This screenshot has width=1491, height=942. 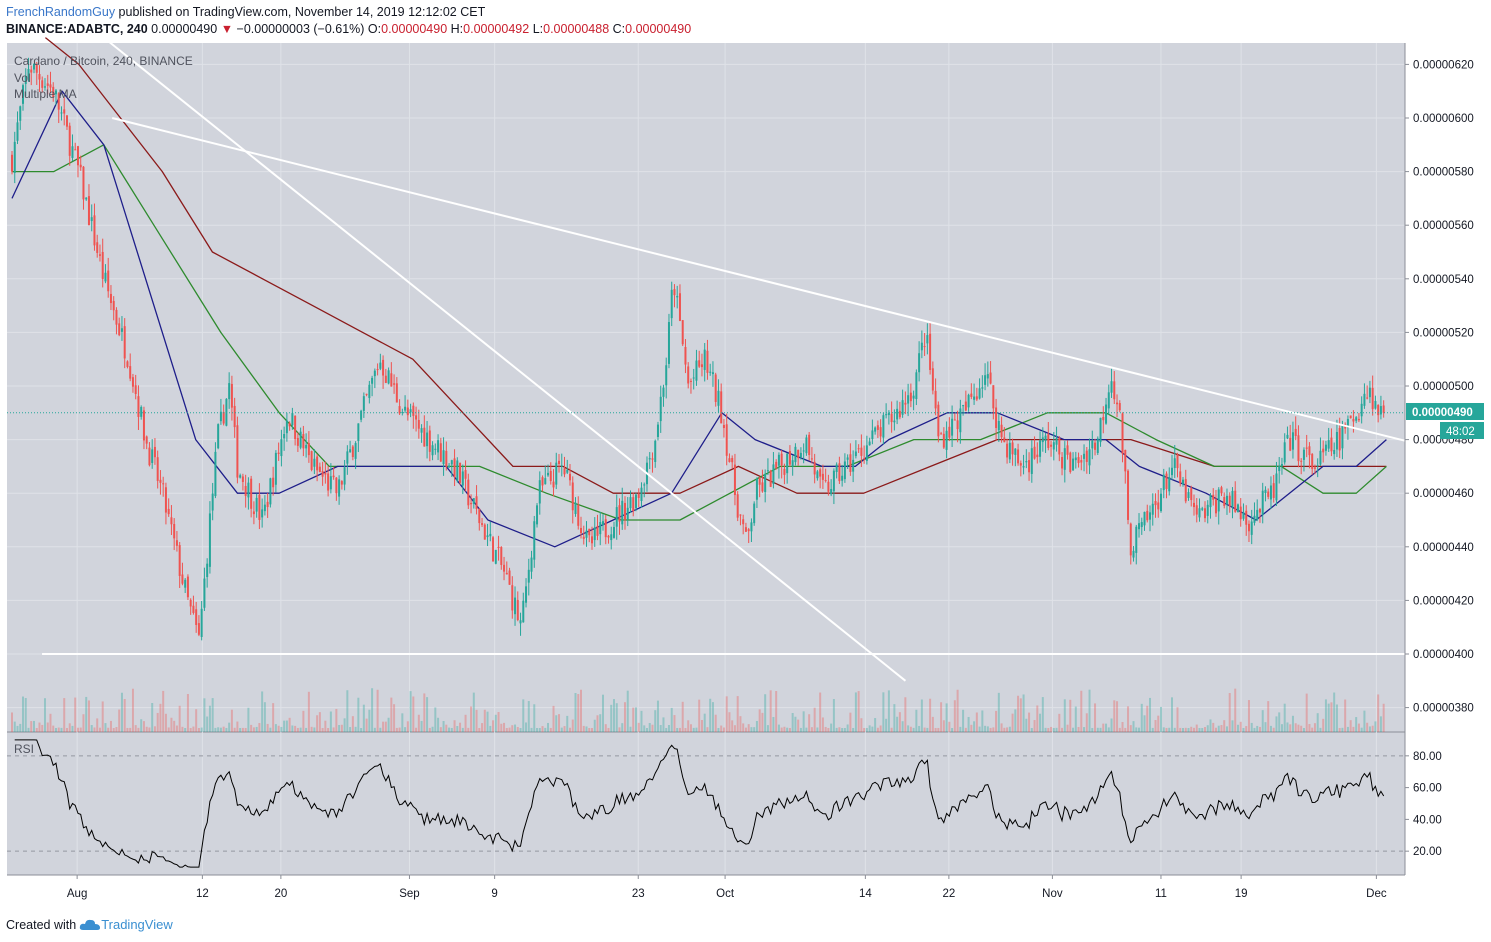 I want to click on time-axis: Aug 12 20 Sep 9 23 Oct 14 22 Nov 11 19 Dec, so click(x=706, y=887).